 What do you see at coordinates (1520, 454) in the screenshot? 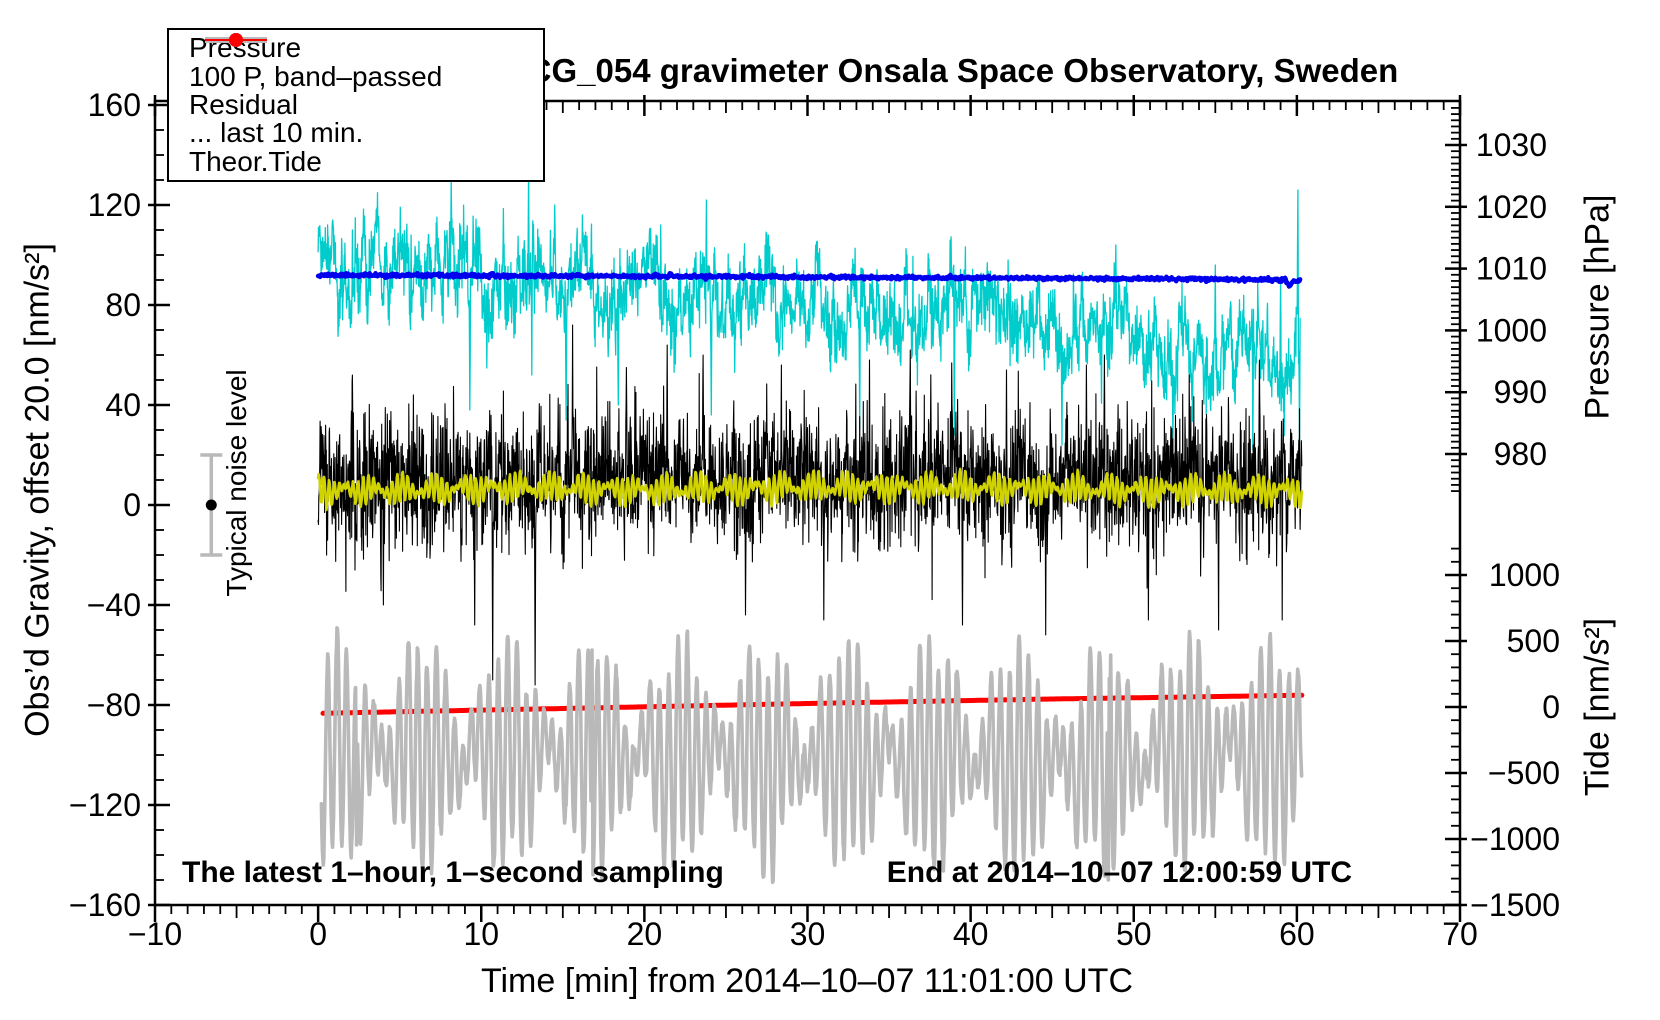
I see `svg-text: 980` at bounding box center [1520, 454].